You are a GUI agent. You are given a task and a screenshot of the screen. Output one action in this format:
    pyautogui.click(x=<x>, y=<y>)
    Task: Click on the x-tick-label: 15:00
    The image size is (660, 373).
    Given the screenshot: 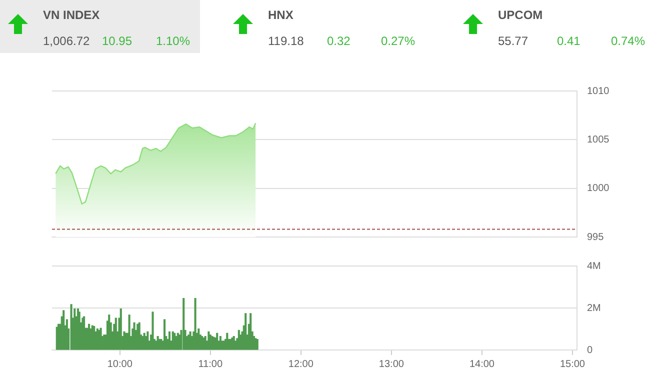 What is the action you would take?
    pyautogui.click(x=573, y=364)
    